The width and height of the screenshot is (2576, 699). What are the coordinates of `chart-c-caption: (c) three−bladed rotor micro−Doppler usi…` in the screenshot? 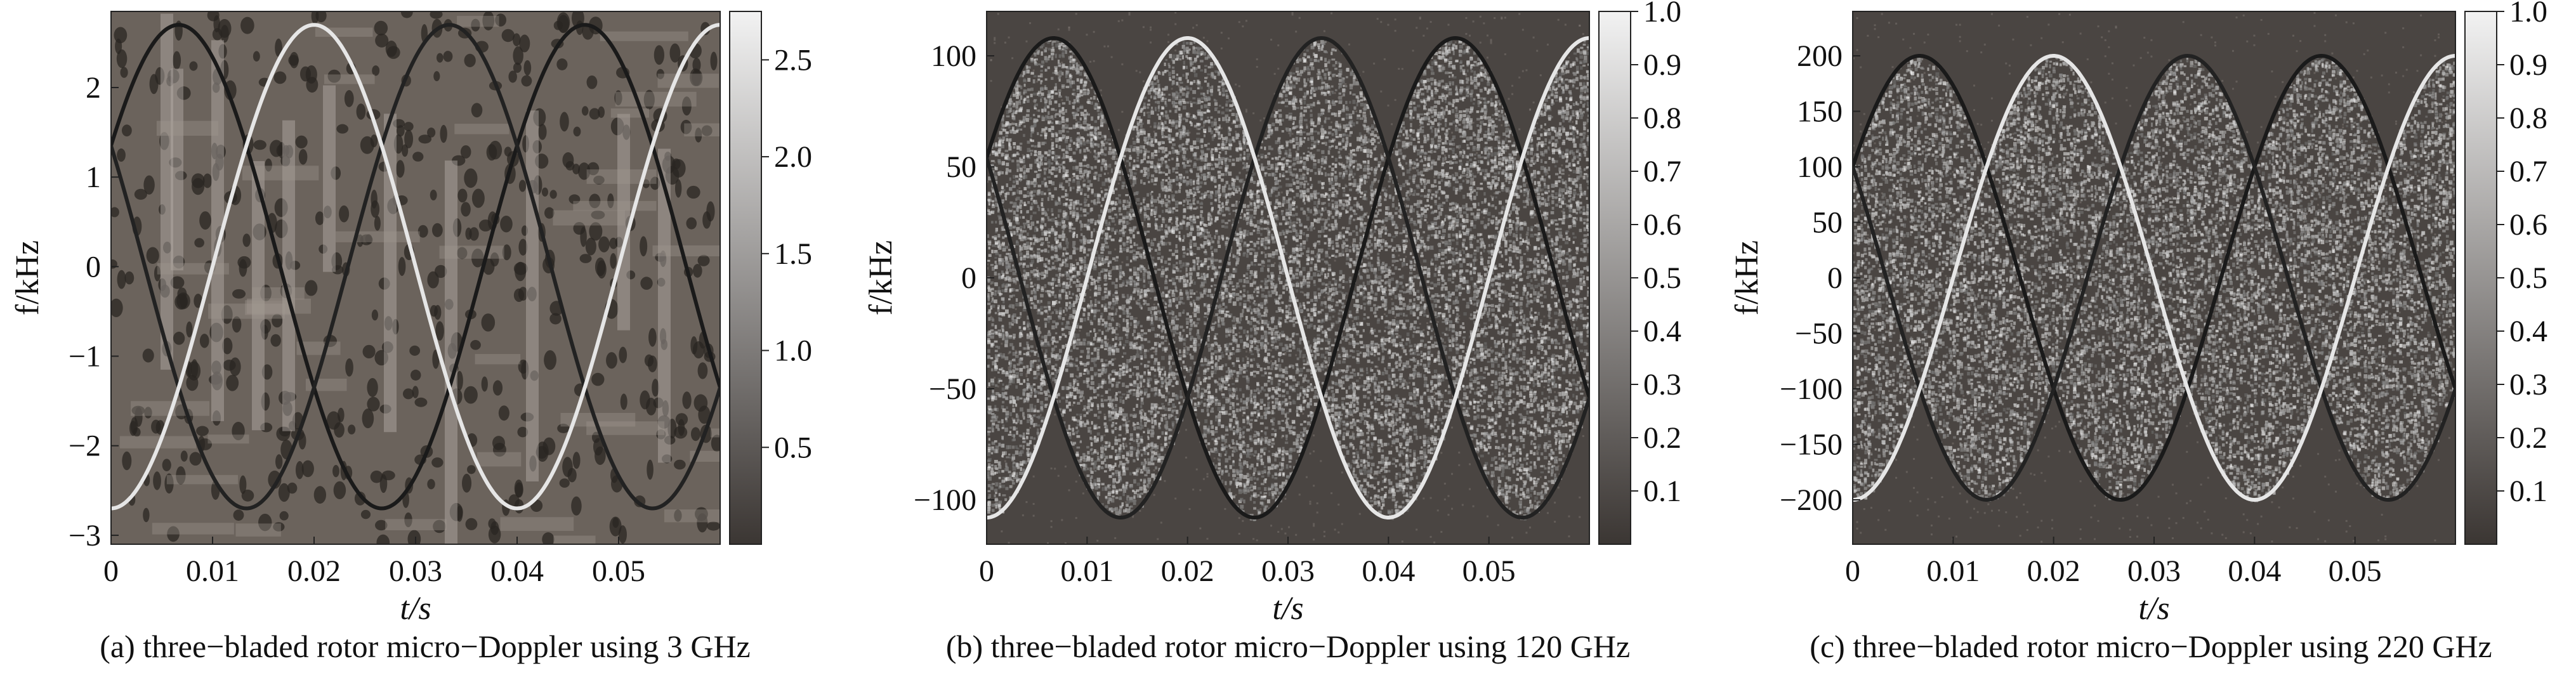 It's located at (2151, 646).